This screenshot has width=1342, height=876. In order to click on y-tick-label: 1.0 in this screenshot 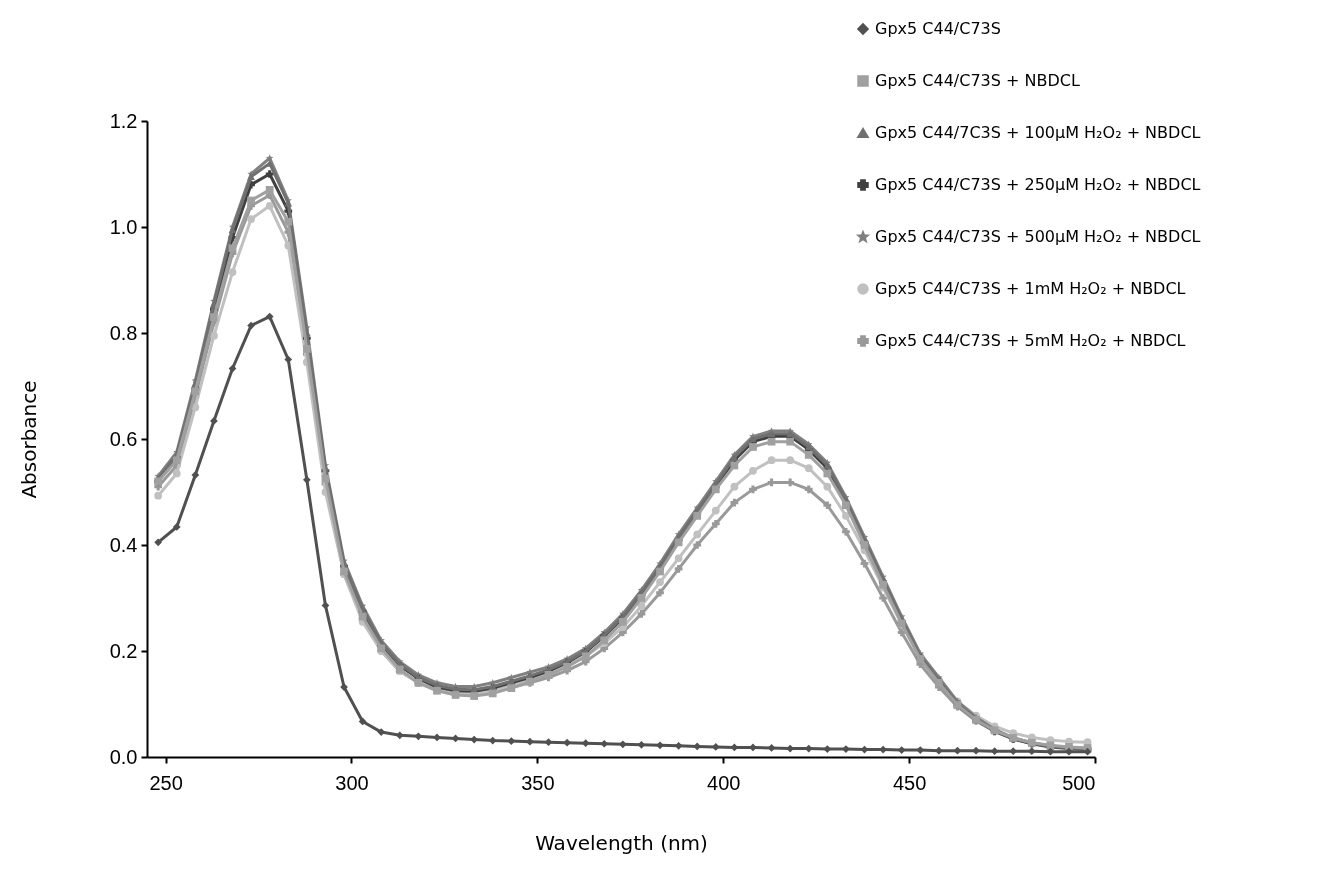, I will do `click(123, 226)`.